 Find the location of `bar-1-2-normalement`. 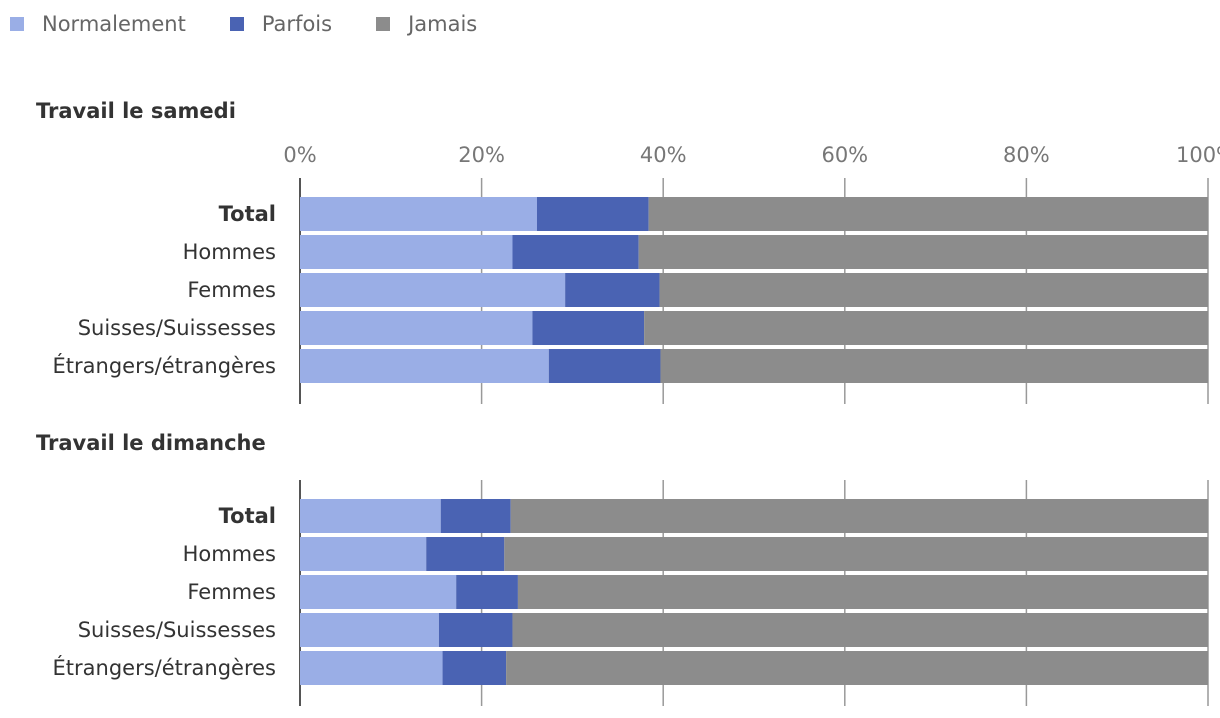

bar-1-2-normalement is located at coordinates (378, 592).